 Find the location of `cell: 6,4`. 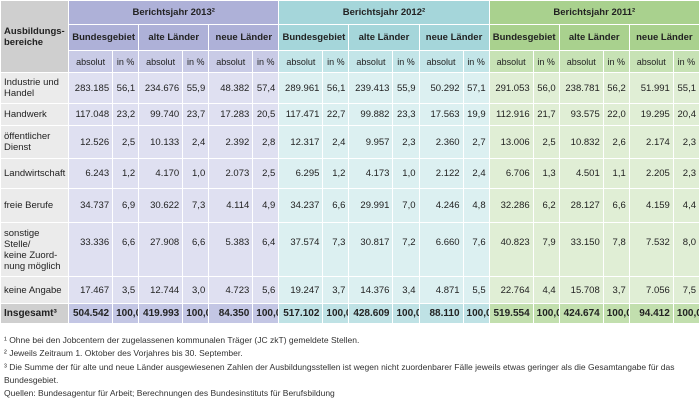

cell: 6,4 is located at coordinates (266, 249).